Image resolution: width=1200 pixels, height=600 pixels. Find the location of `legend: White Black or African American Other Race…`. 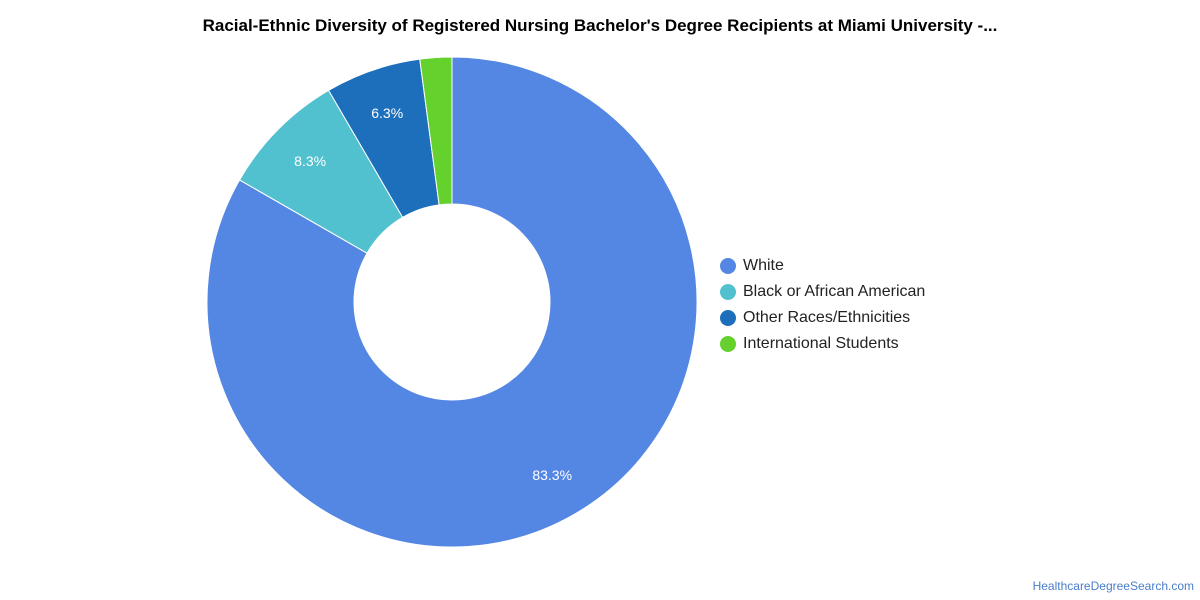

legend: White Black or African American Other Race… is located at coordinates (822, 305).